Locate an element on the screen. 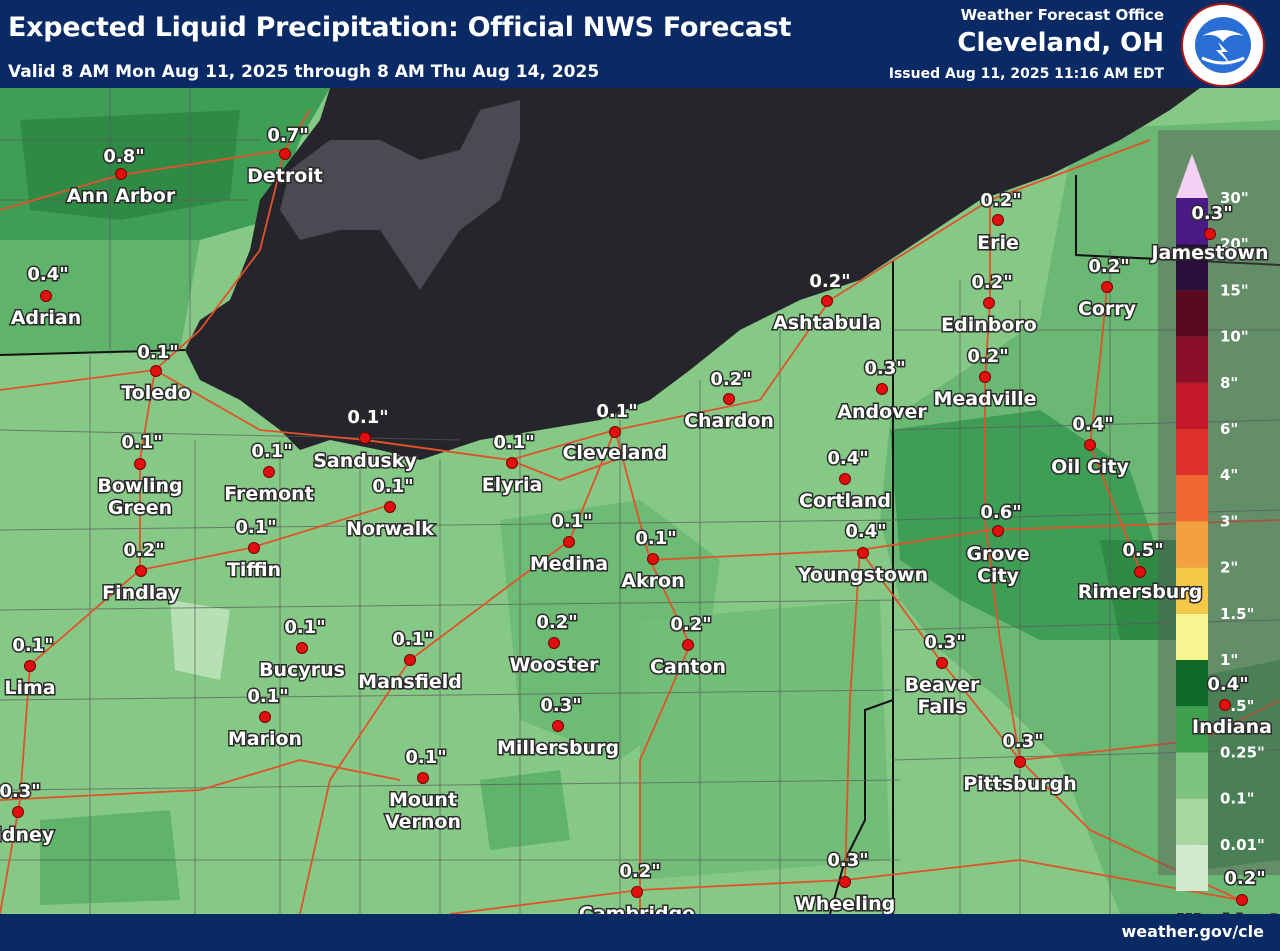 Image resolution: width=1280 pixels, height=951 pixels. footer-banner: weather.gov/cle is located at coordinates (640, 932).